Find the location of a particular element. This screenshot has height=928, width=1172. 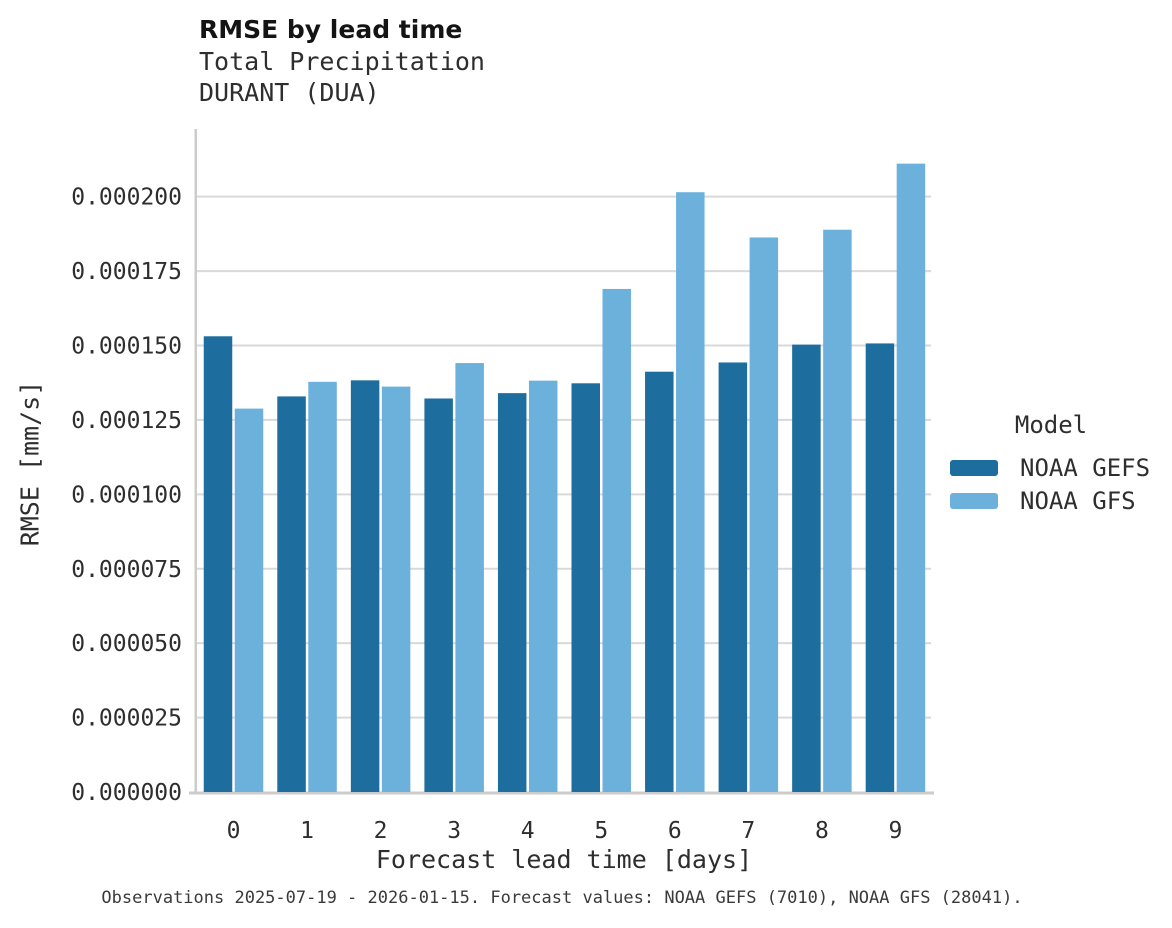

legend-item-gefs: NOAA GEFS is located at coordinates (1051, 467).